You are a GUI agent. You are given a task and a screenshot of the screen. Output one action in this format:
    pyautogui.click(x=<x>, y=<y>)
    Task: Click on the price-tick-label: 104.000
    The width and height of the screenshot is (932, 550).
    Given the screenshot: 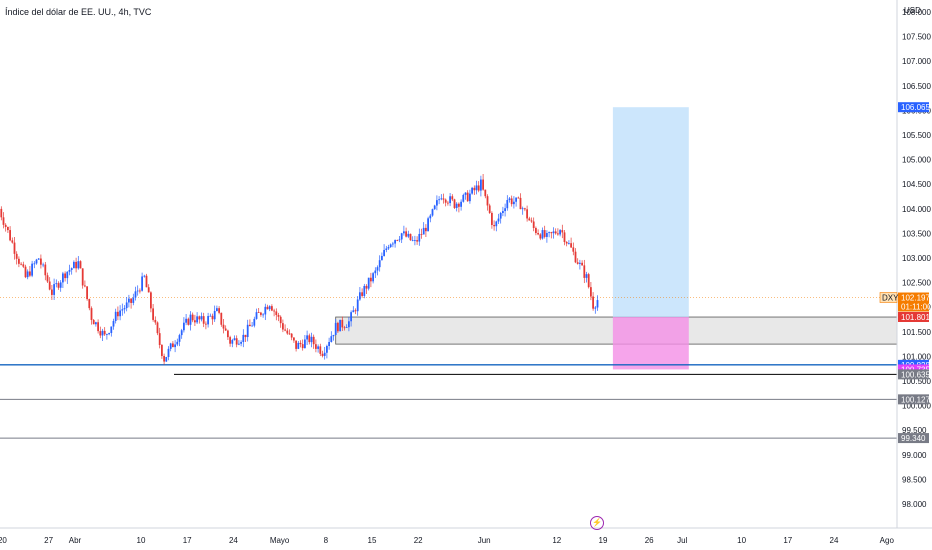 What is the action you would take?
    pyautogui.click(x=916, y=209)
    